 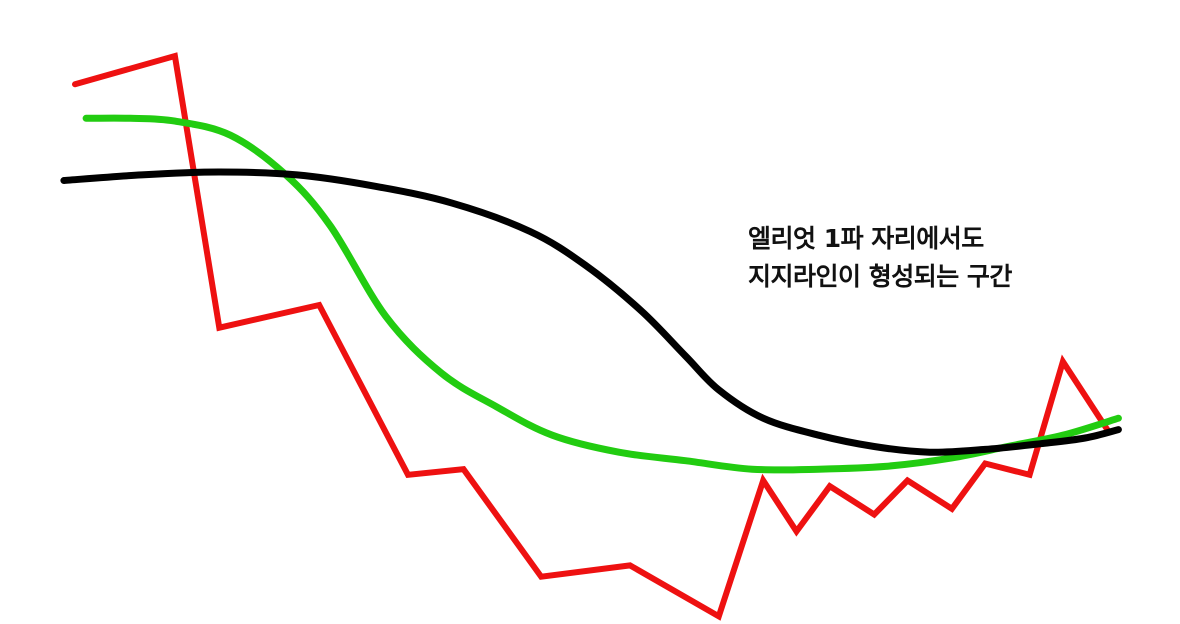 I want to click on annotation-line-2: 지지라인이 형성되는 구간, so click(x=880, y=276).